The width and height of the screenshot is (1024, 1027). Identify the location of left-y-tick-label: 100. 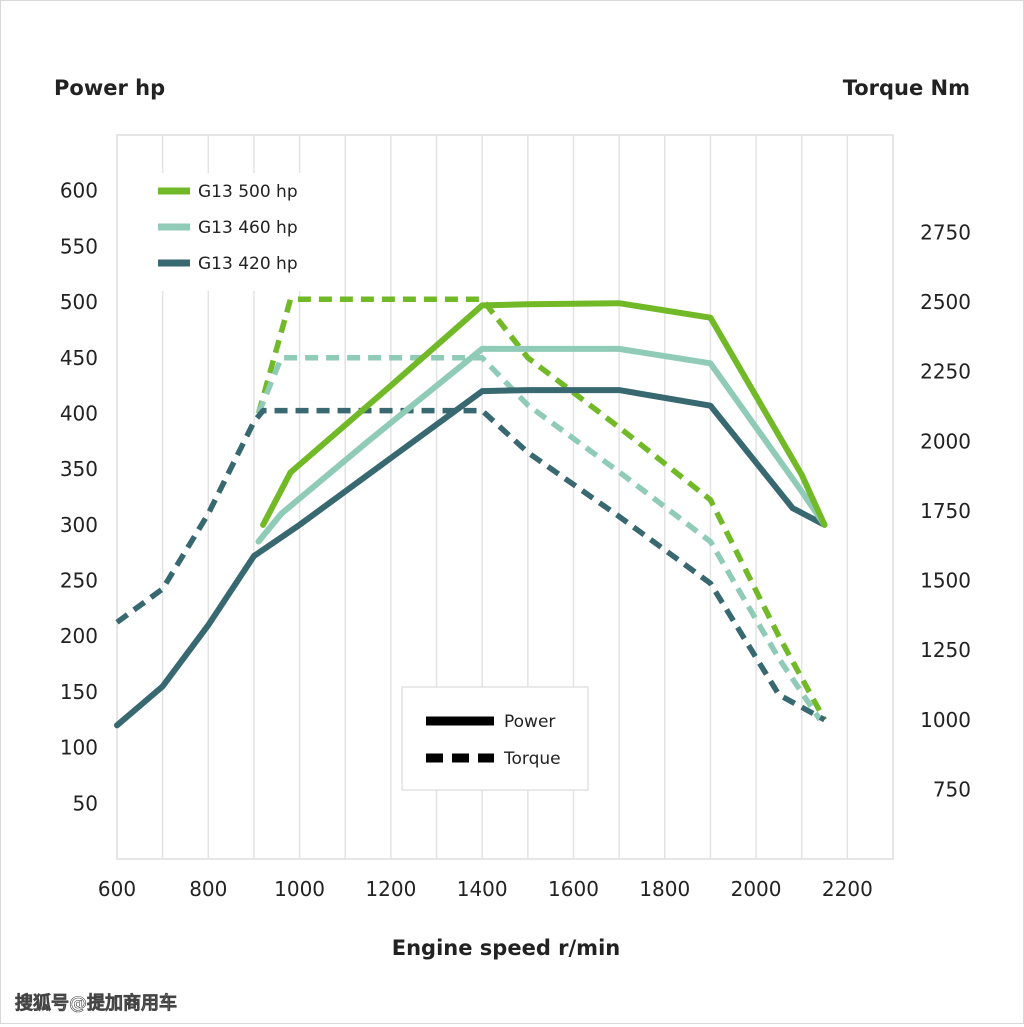
(79, 748).